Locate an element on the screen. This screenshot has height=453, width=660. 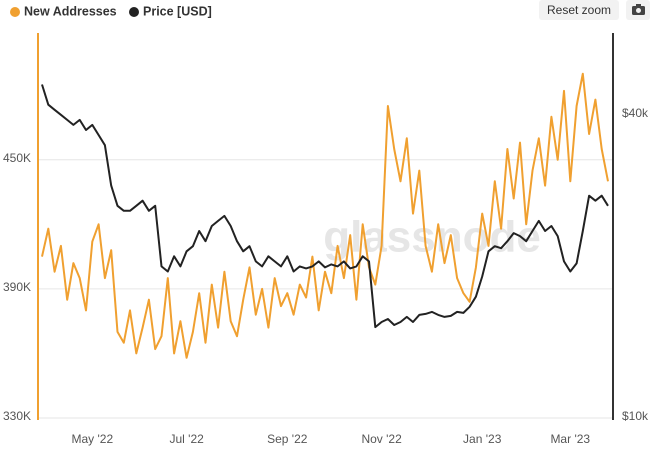
y-tick-label: 390K is located at coordinates (17, 287).